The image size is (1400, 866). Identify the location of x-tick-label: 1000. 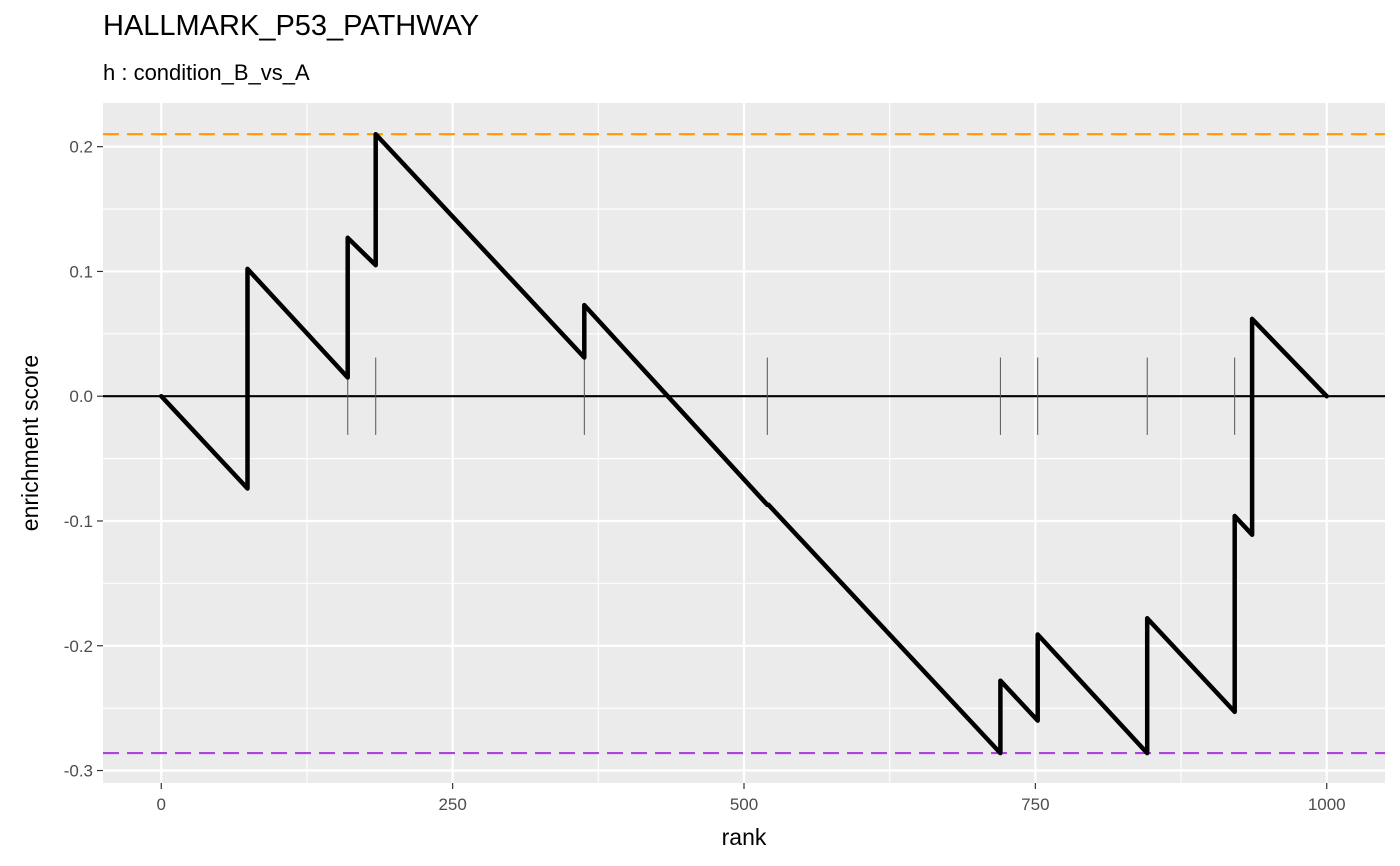
(1327, 804).